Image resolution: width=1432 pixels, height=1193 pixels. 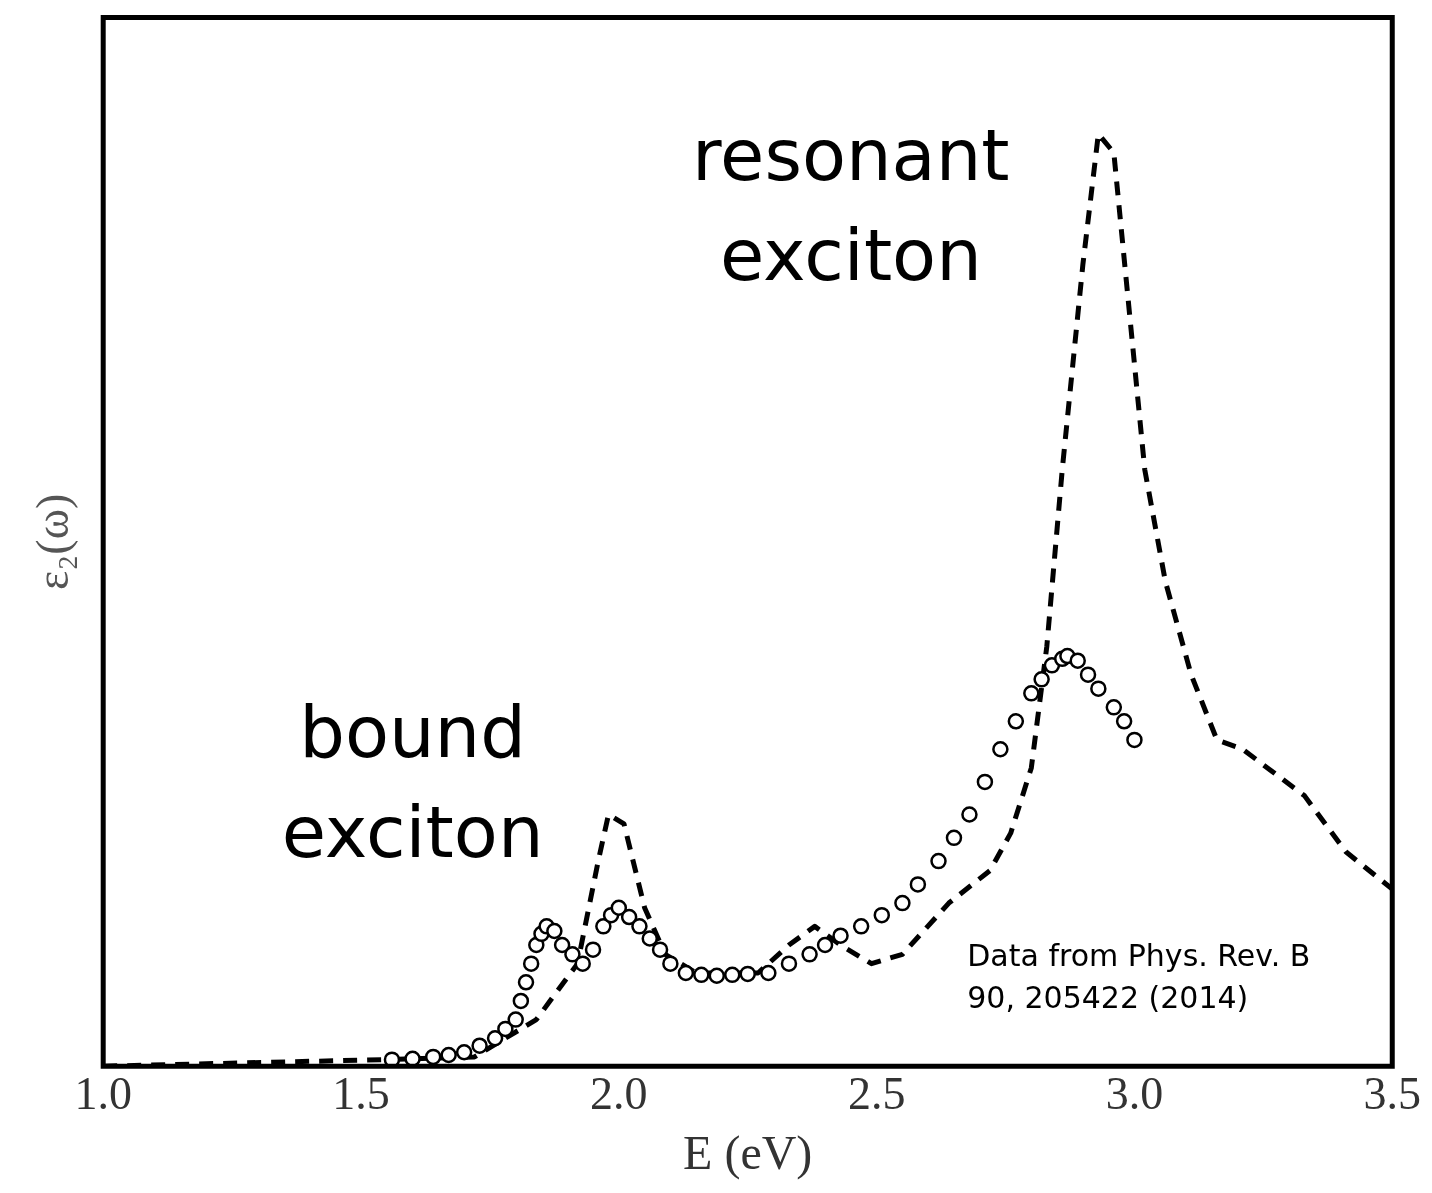 I want to click on x-tick-label: 1.5, so click(x=361, y=1093).